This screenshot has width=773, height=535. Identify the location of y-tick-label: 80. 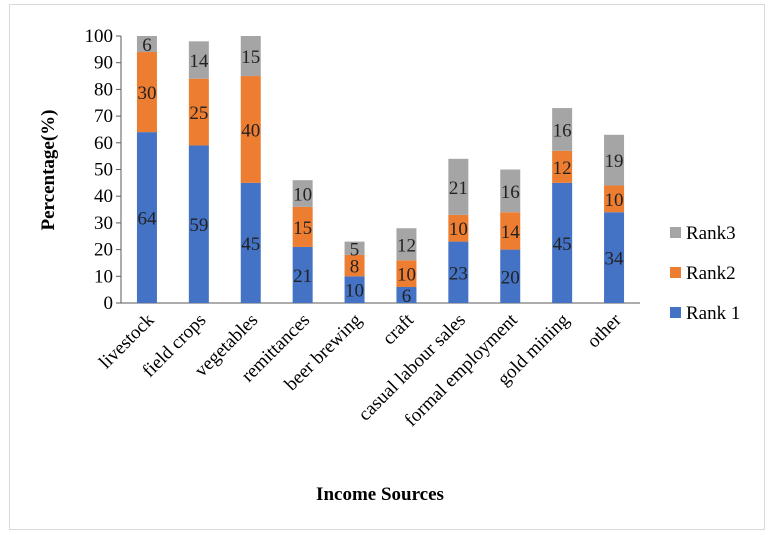
(103, 89).